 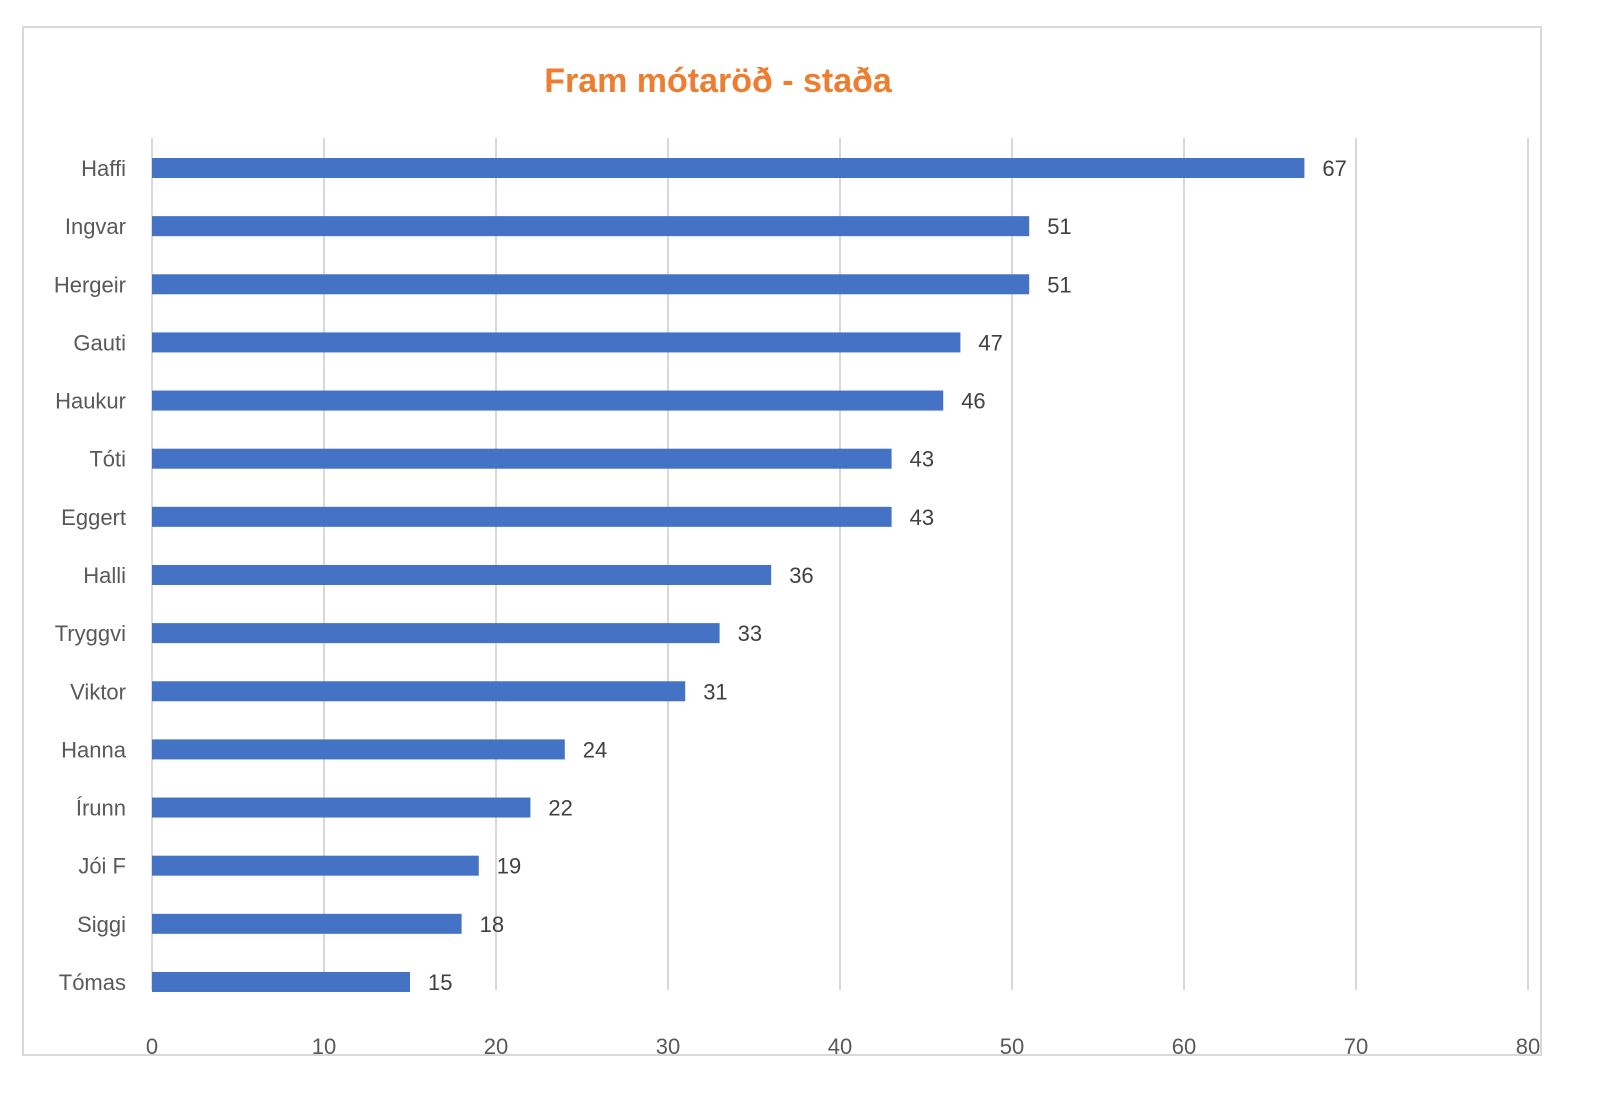 I want to click on data-label: 18, so click(x=492, y=924).